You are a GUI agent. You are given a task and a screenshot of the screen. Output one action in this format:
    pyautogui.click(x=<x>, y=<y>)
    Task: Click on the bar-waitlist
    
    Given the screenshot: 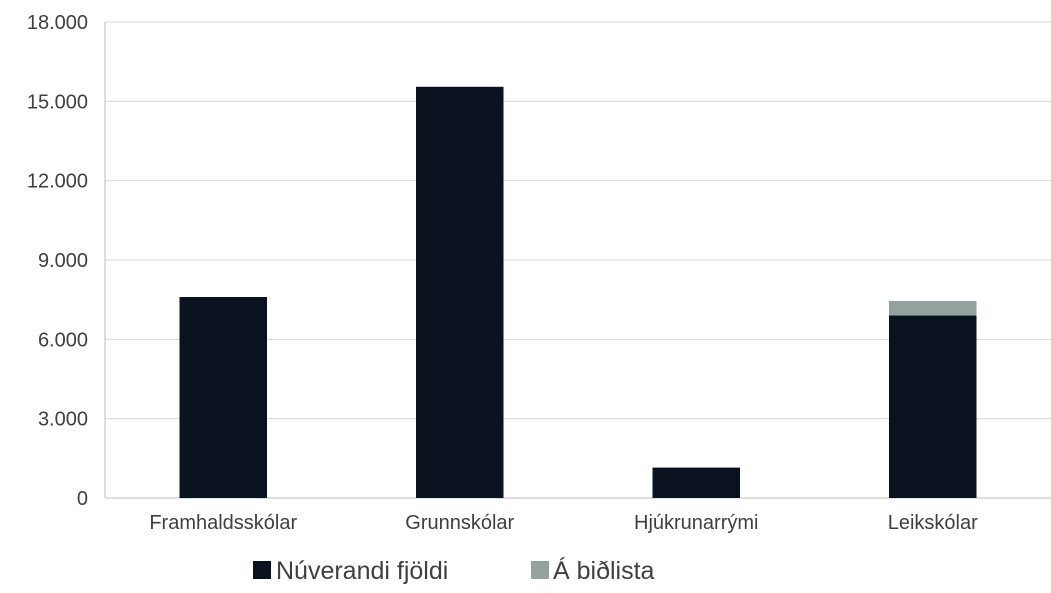 What is the action you would take?
    pyautogui.click(x=932, y=308)
    